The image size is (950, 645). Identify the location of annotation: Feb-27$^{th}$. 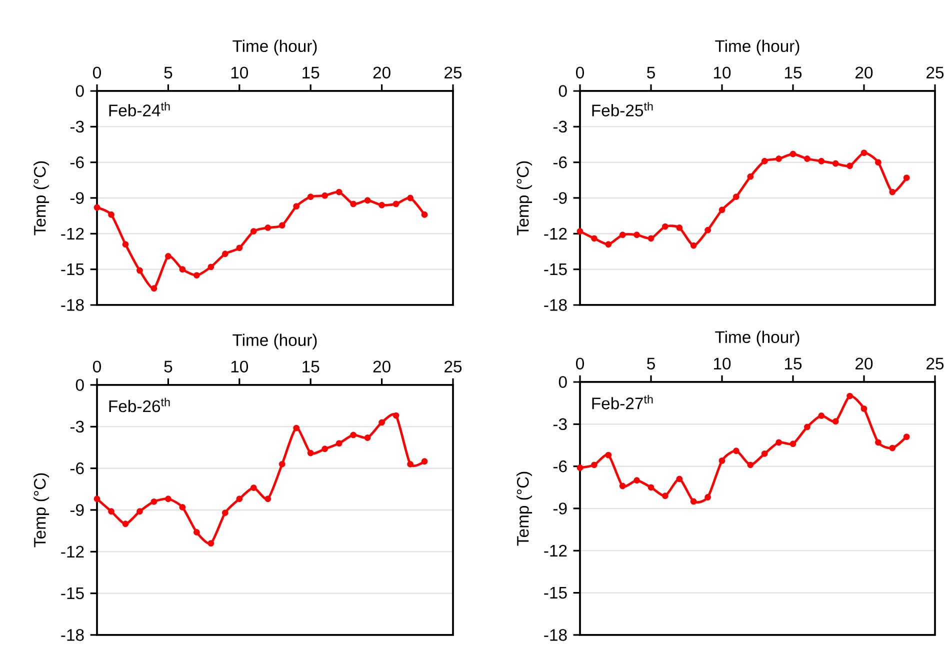
(622, 402).